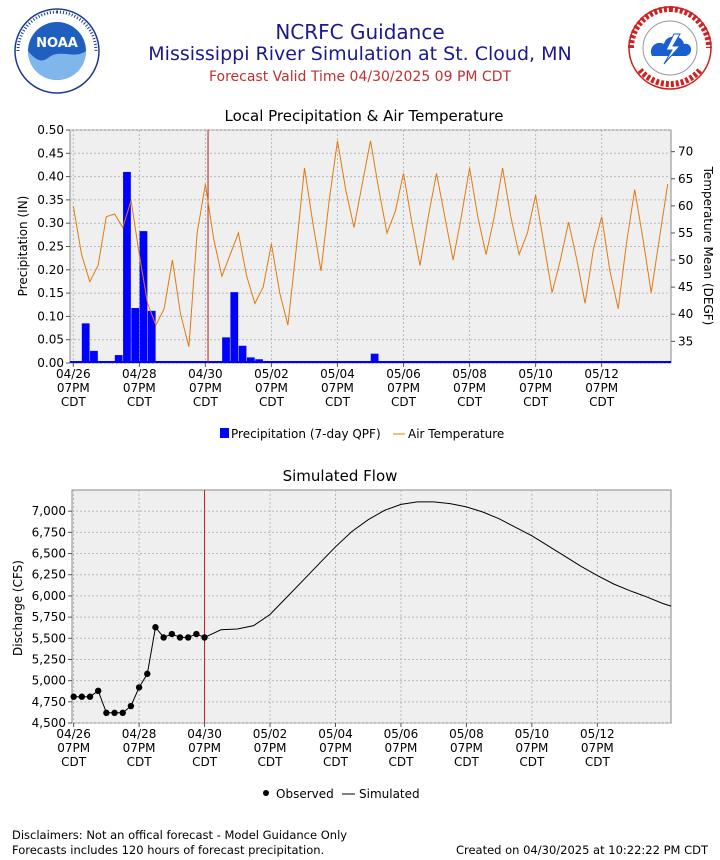 This screenshot has width=720, height=860. What do you see at coordinates (685, 287) in the screenshot?
I see `chart1-y2tick-label: 45` at bounding box center [685, 287].